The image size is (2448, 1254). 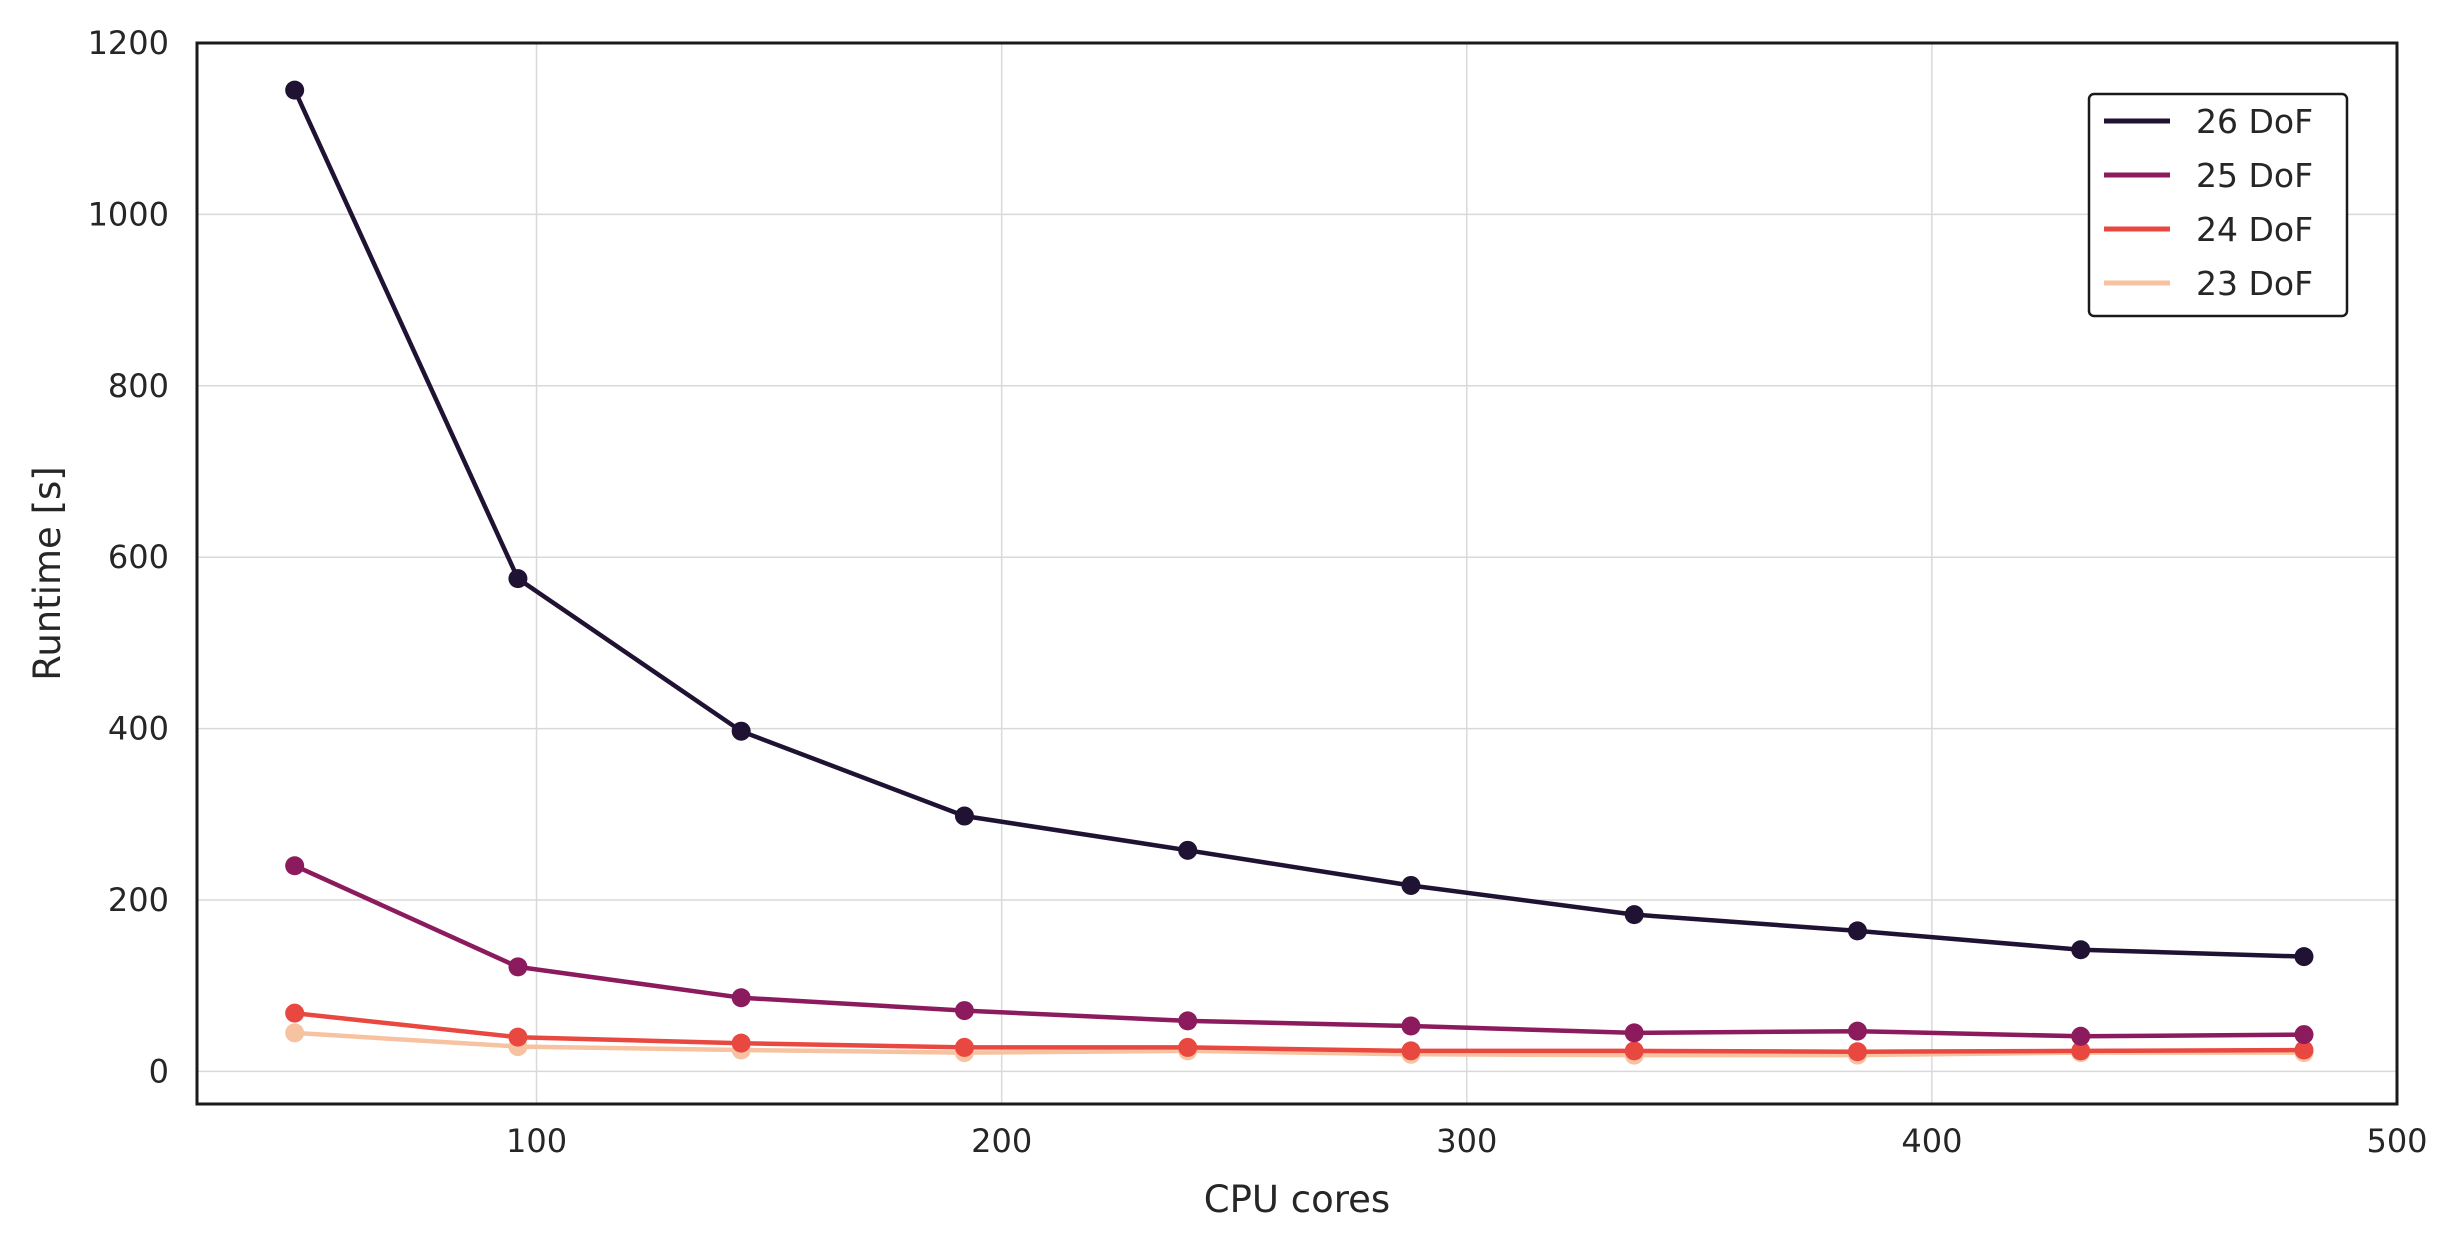 I want to click on legend-item: 24 DoF, so click(x=2208, y=229).